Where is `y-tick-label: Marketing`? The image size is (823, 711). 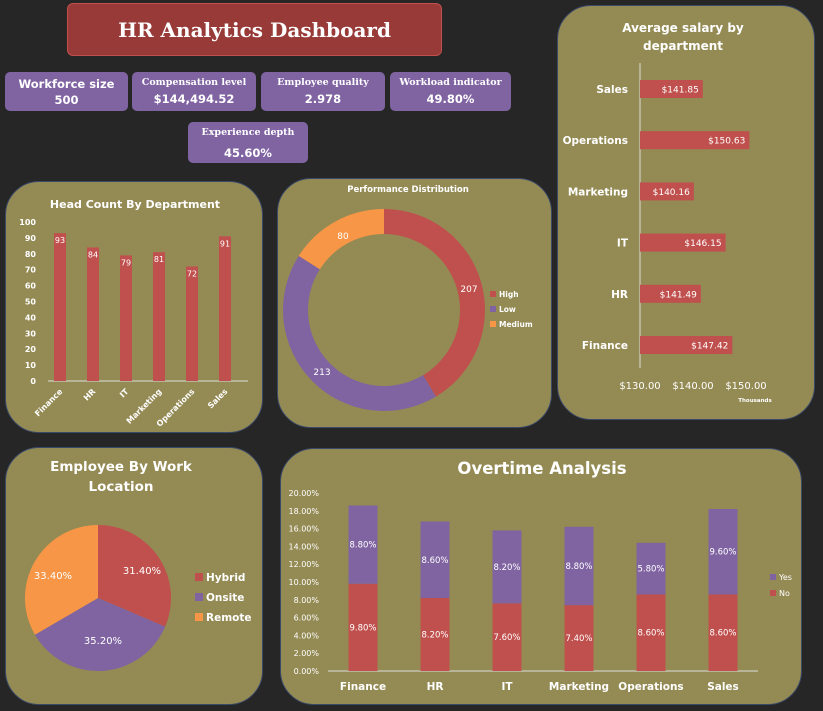 y-tick-label: Marketing is located at coordinates (598, 192).